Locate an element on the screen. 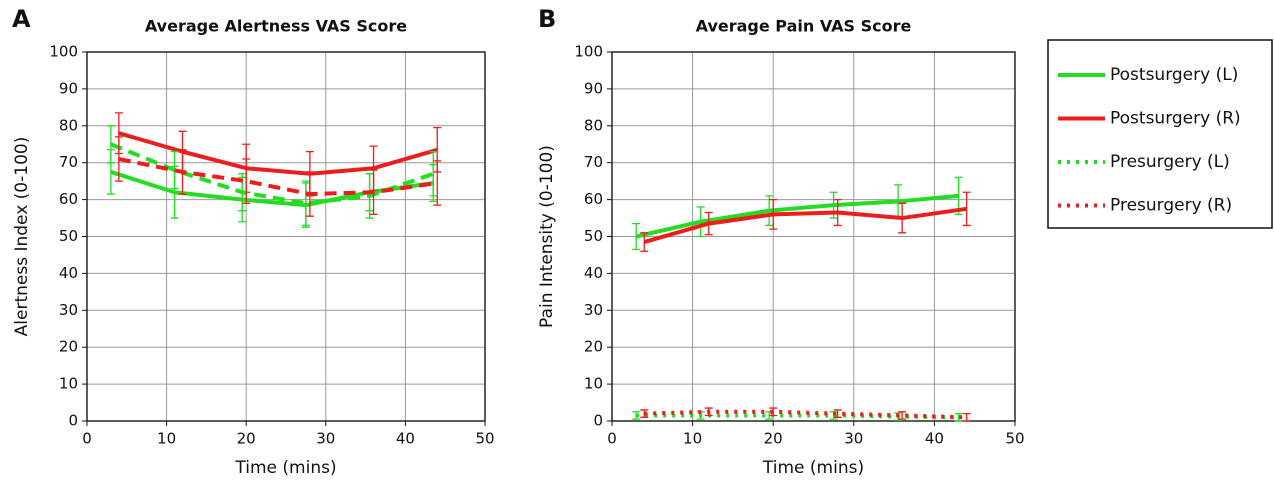 The image size is (1274, 482). chart-title: Average Alertness VAS Score is located at coordinates (276, 26).